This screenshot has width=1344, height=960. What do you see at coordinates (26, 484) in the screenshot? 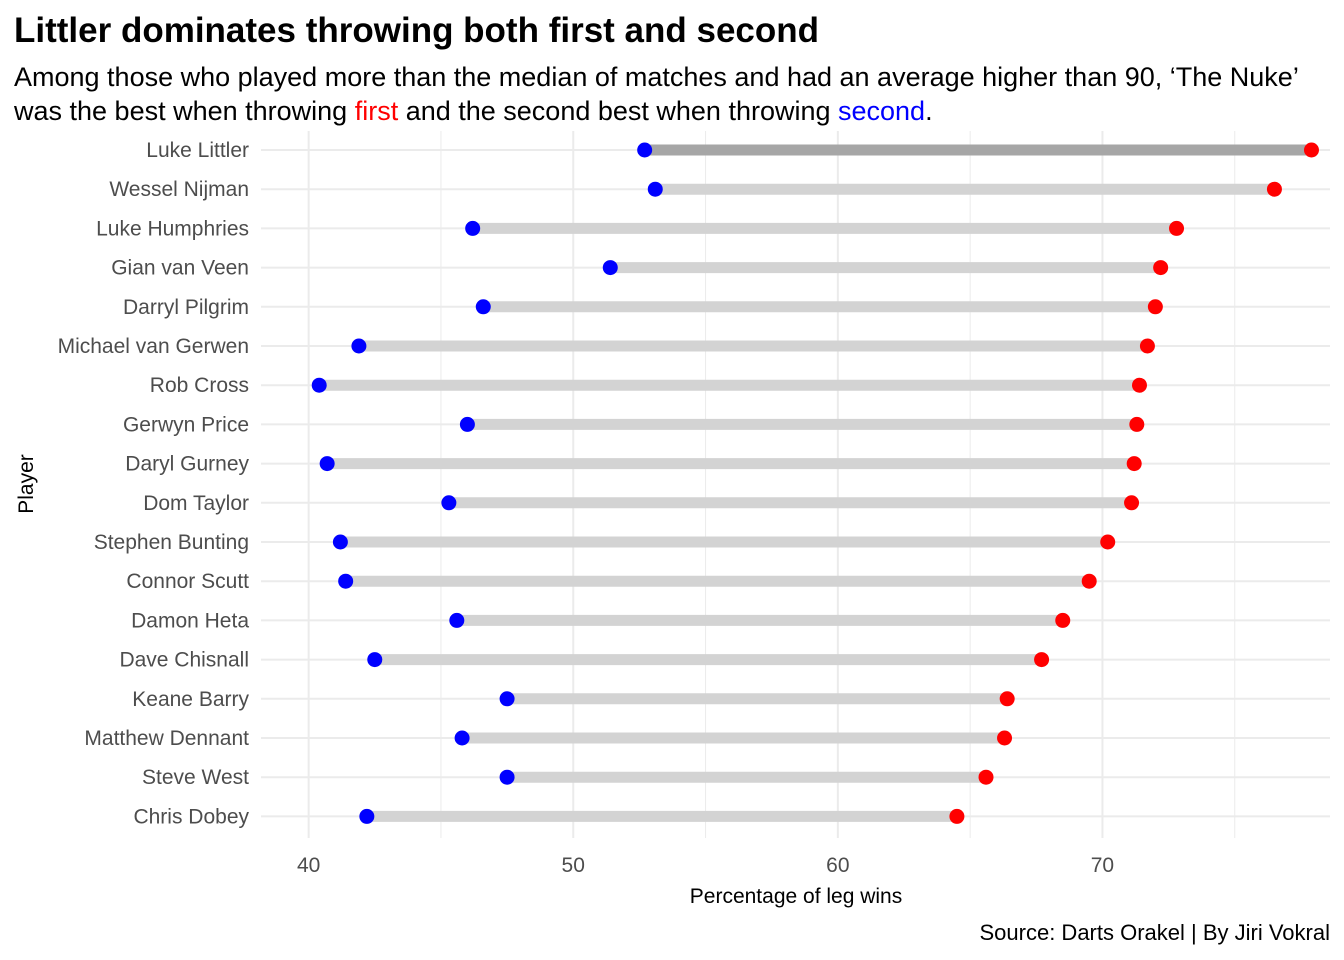
I see `y-axis-label: Player` at bounding box center [26, 484].